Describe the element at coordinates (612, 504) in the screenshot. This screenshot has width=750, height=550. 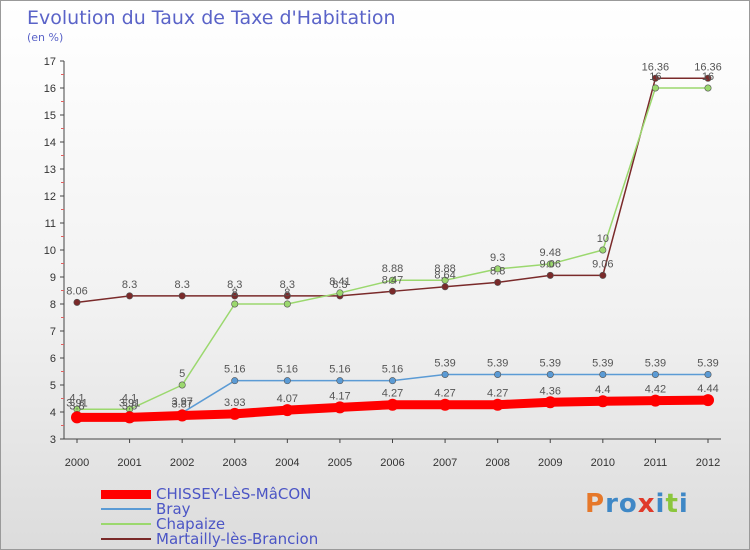
I see `logo-letter: r` at that location.